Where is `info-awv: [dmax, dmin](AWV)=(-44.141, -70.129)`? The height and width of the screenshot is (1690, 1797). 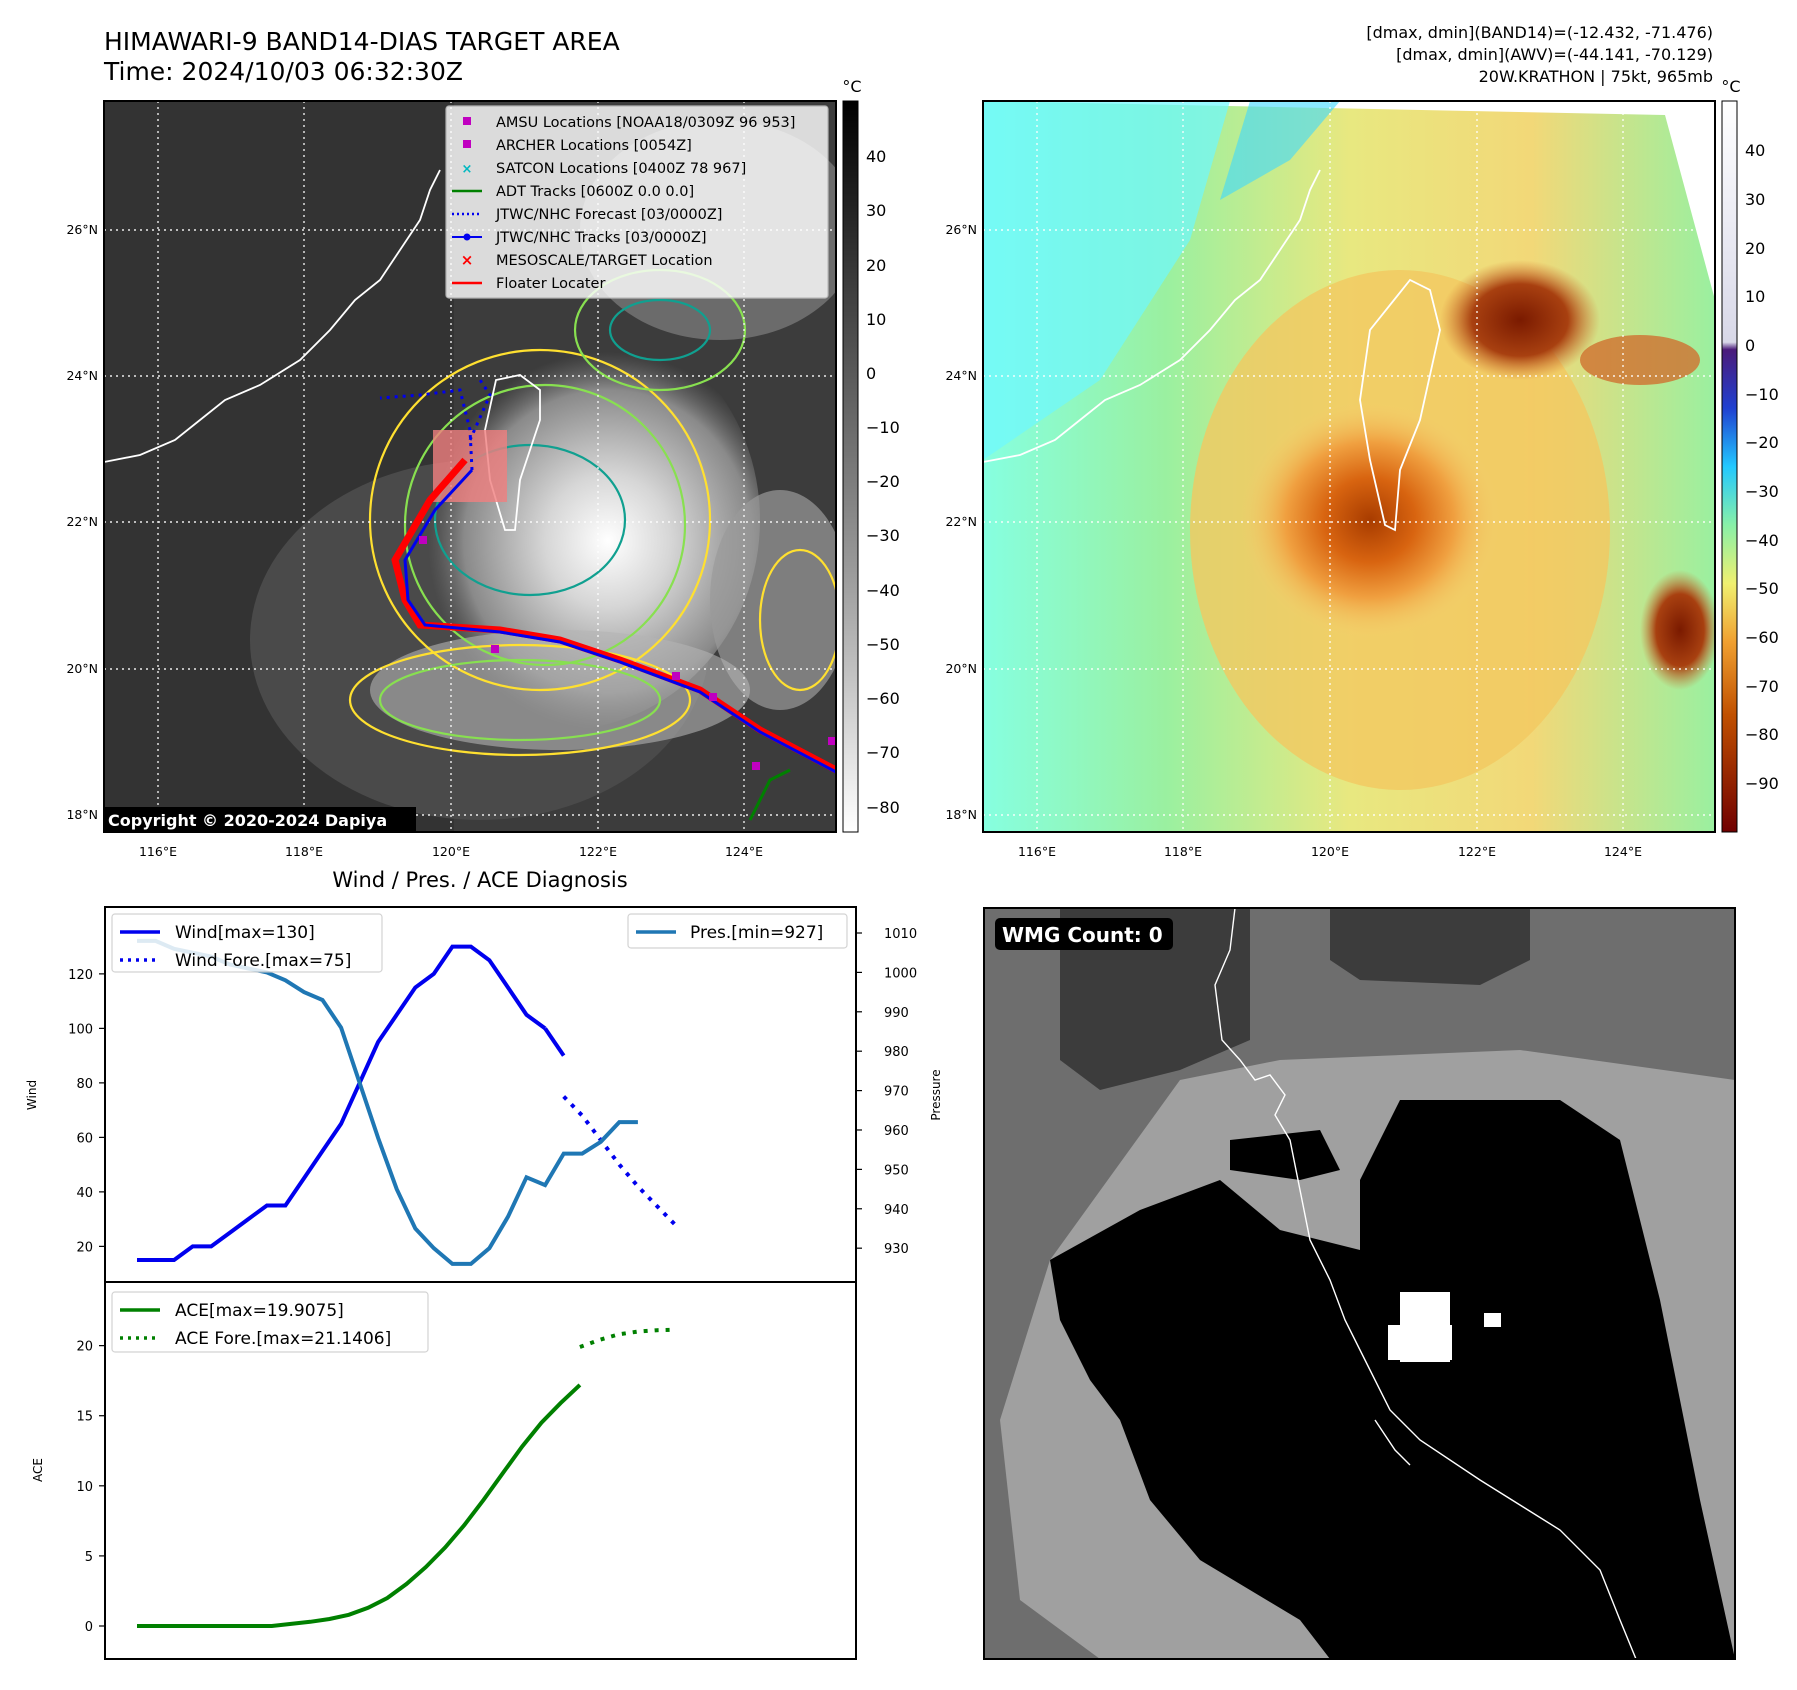 info-awv: [dmax, dmin](AWV)=(-44.141, -70.129) is located at coordinates (1554, 54).